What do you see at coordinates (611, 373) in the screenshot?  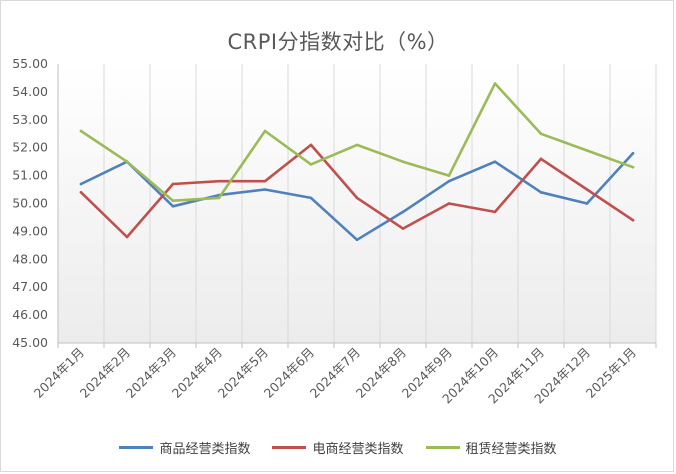 I see `x-tick-label: 2025年1月` at bounding box center [611, 373].